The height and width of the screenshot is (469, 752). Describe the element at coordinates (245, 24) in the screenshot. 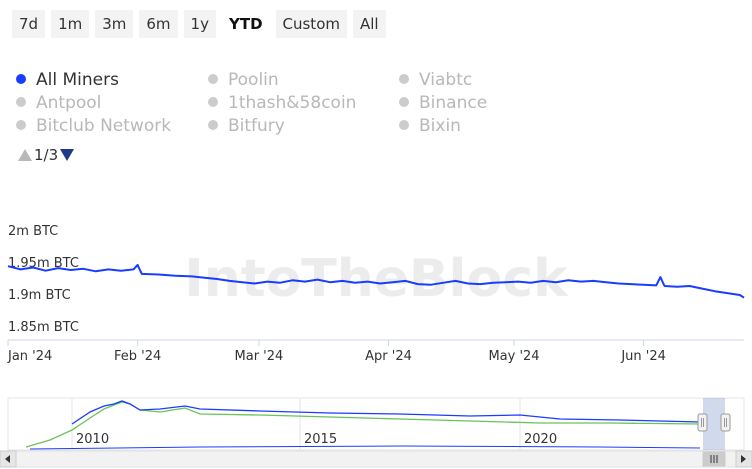

I see `range-button-ytd: YTD` at that location.